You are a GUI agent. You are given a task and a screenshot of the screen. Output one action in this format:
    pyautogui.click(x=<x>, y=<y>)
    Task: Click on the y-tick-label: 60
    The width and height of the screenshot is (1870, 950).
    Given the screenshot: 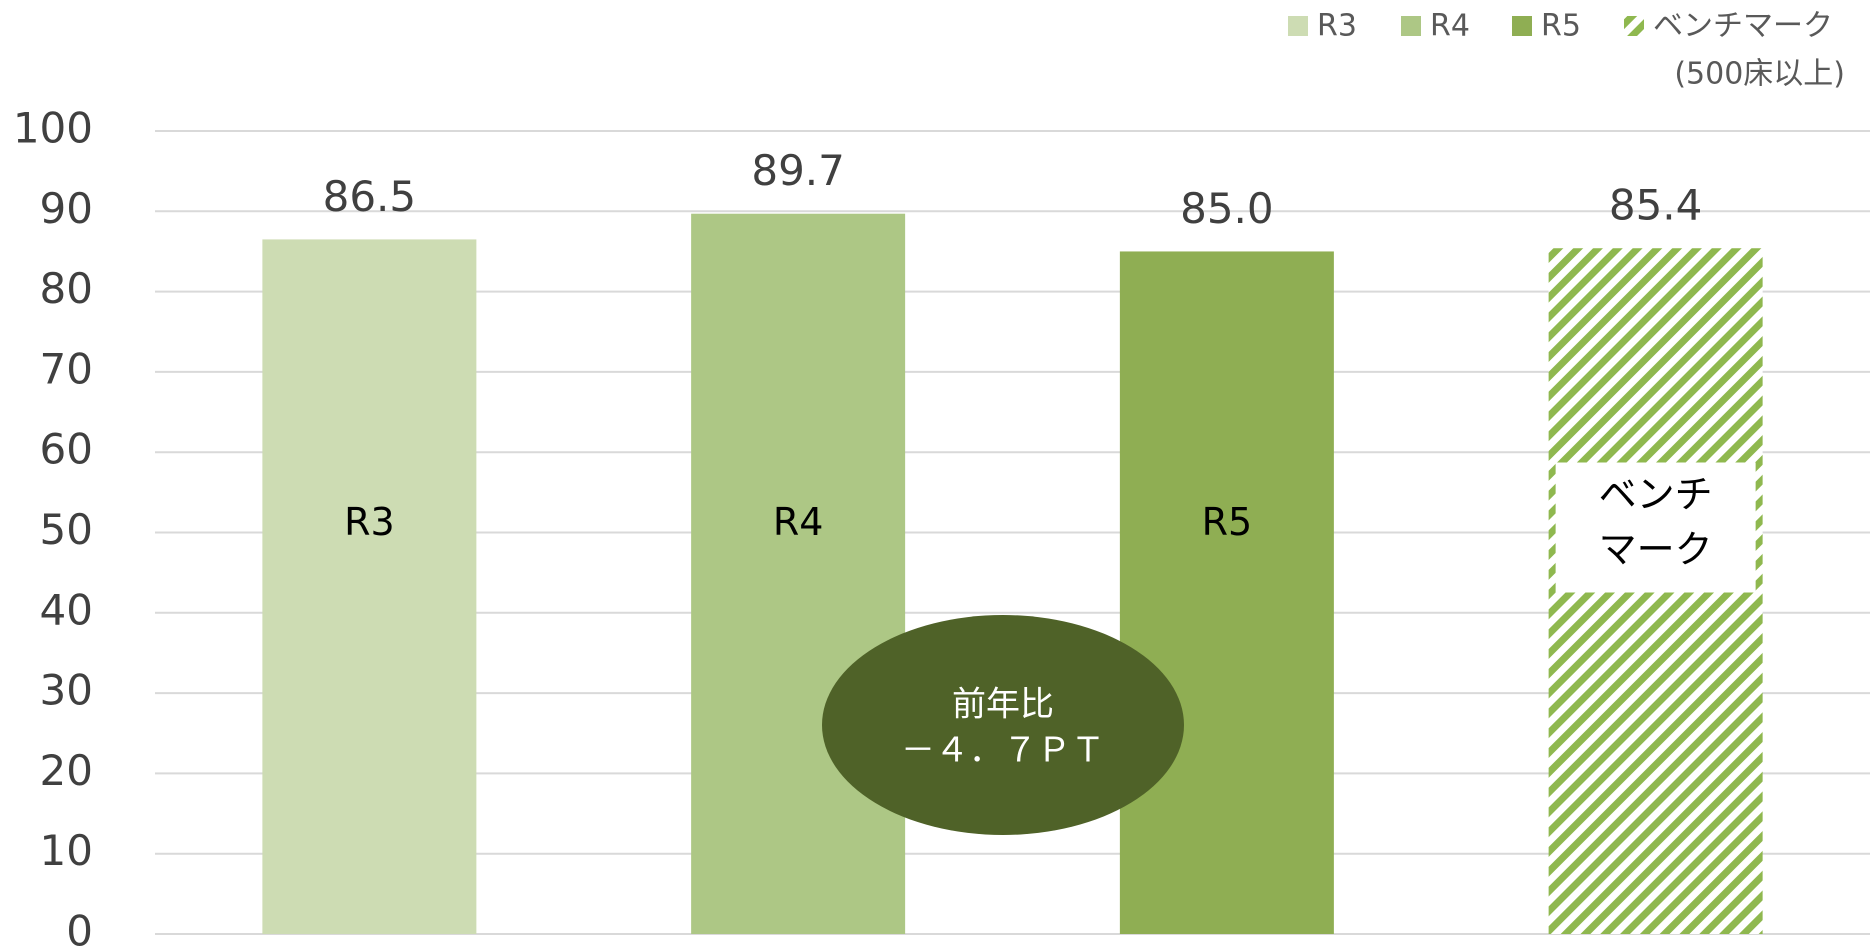 What is the action you would take?
    pyautogui.click(x=66, y=449)
    